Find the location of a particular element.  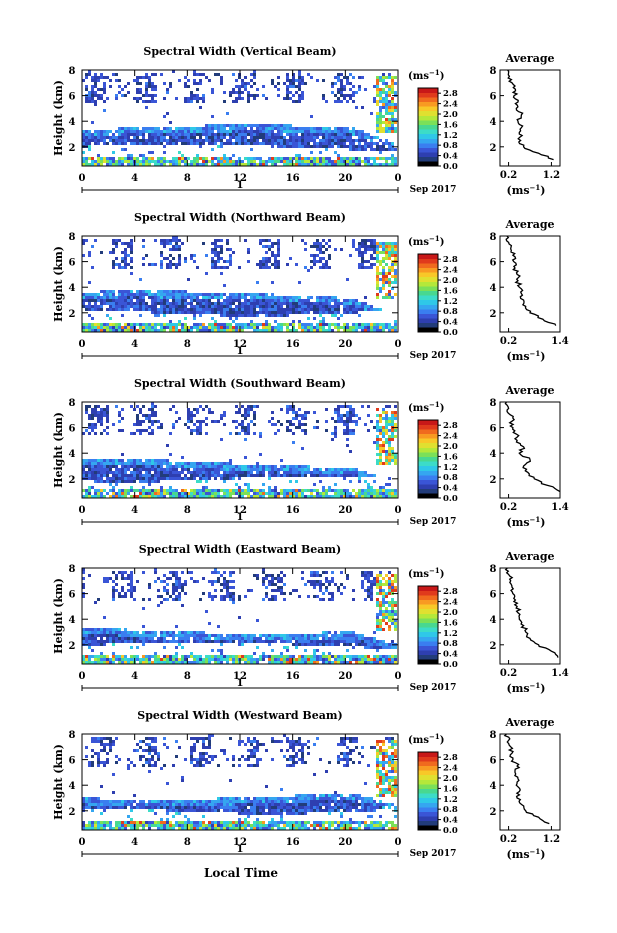

average-frame is located at coordinates (530, 450).